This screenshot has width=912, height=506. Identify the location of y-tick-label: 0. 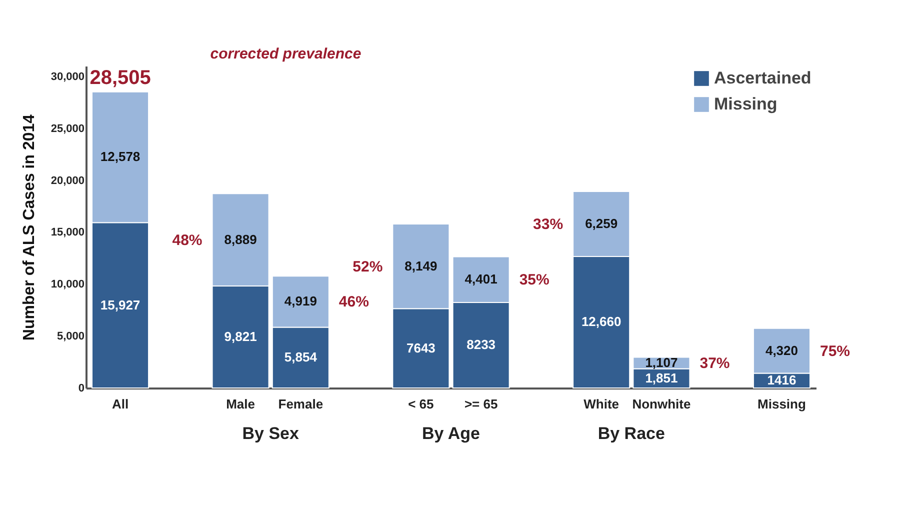
(81, 388).